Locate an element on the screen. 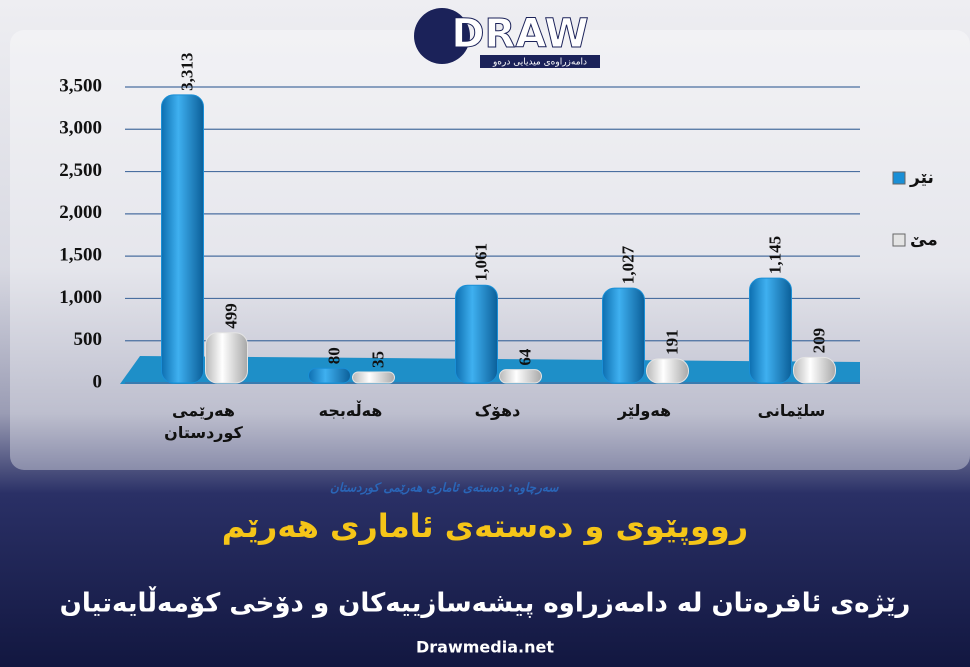  x-tick-label: هەڵەبجە is located at coordinates (350, 410).